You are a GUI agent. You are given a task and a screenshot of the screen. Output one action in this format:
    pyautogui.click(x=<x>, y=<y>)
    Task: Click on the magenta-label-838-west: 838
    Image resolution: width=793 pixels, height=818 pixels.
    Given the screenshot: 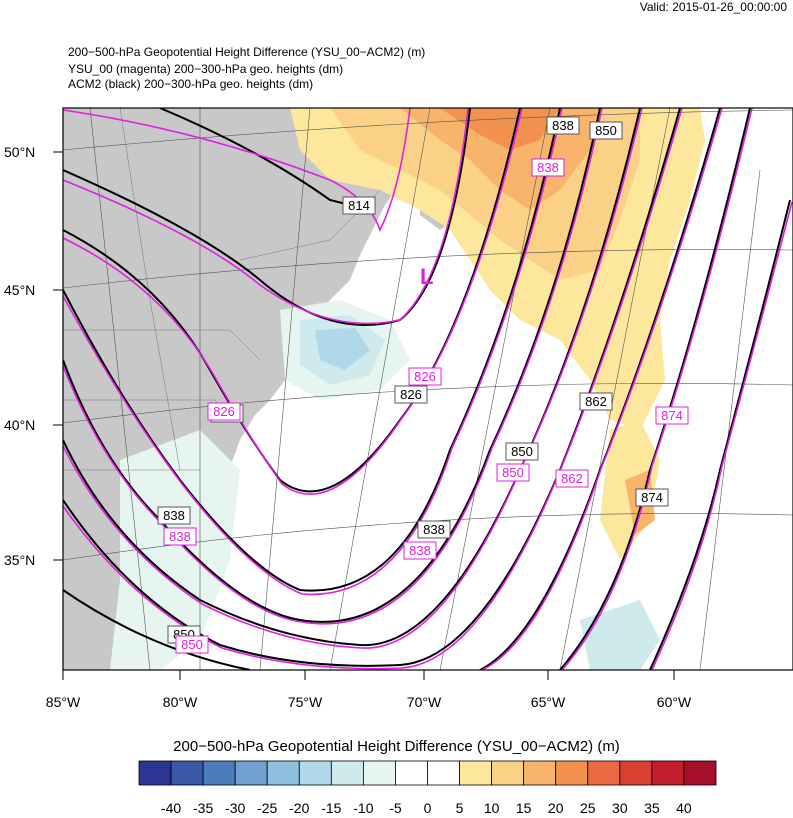 What is the action you would take?
    pyautogui.click(x=180, y=536)
    